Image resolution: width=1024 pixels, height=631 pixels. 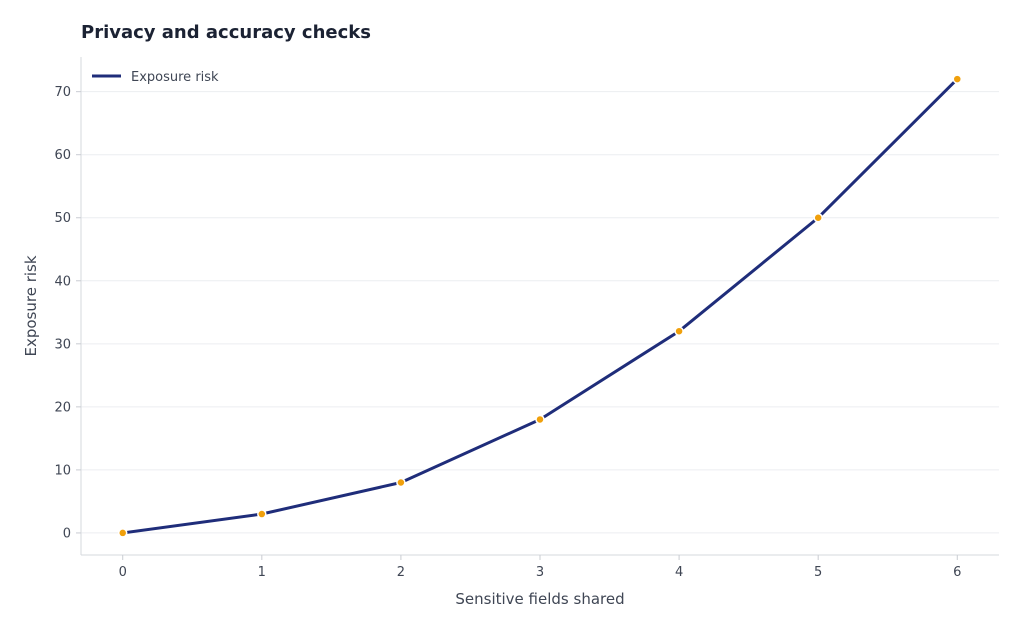 What do you see at coordinates (62, 155) in the screenshot?
I see `y-tick-label: 60` at bounding box center [62, 155].